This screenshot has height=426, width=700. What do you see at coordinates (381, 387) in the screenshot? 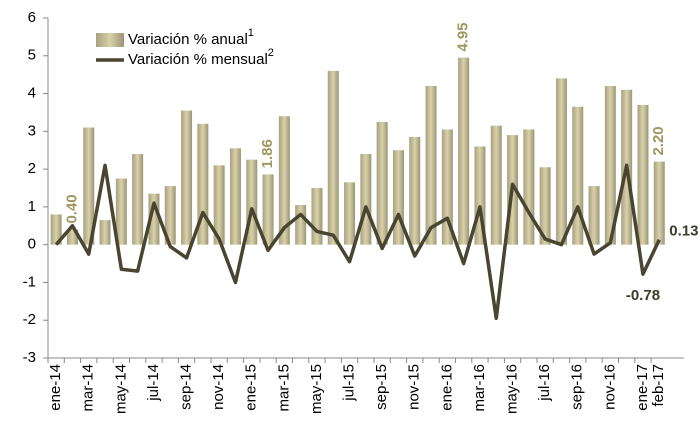
I see `x-tick-label: sep-15` at bounding box center [381, 387].